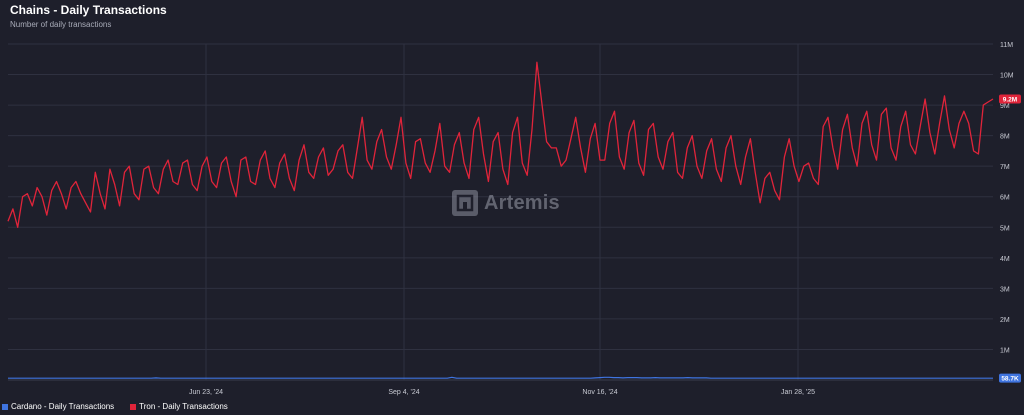  I want to click on y-tick-label: 5M, so click(1005, 228).